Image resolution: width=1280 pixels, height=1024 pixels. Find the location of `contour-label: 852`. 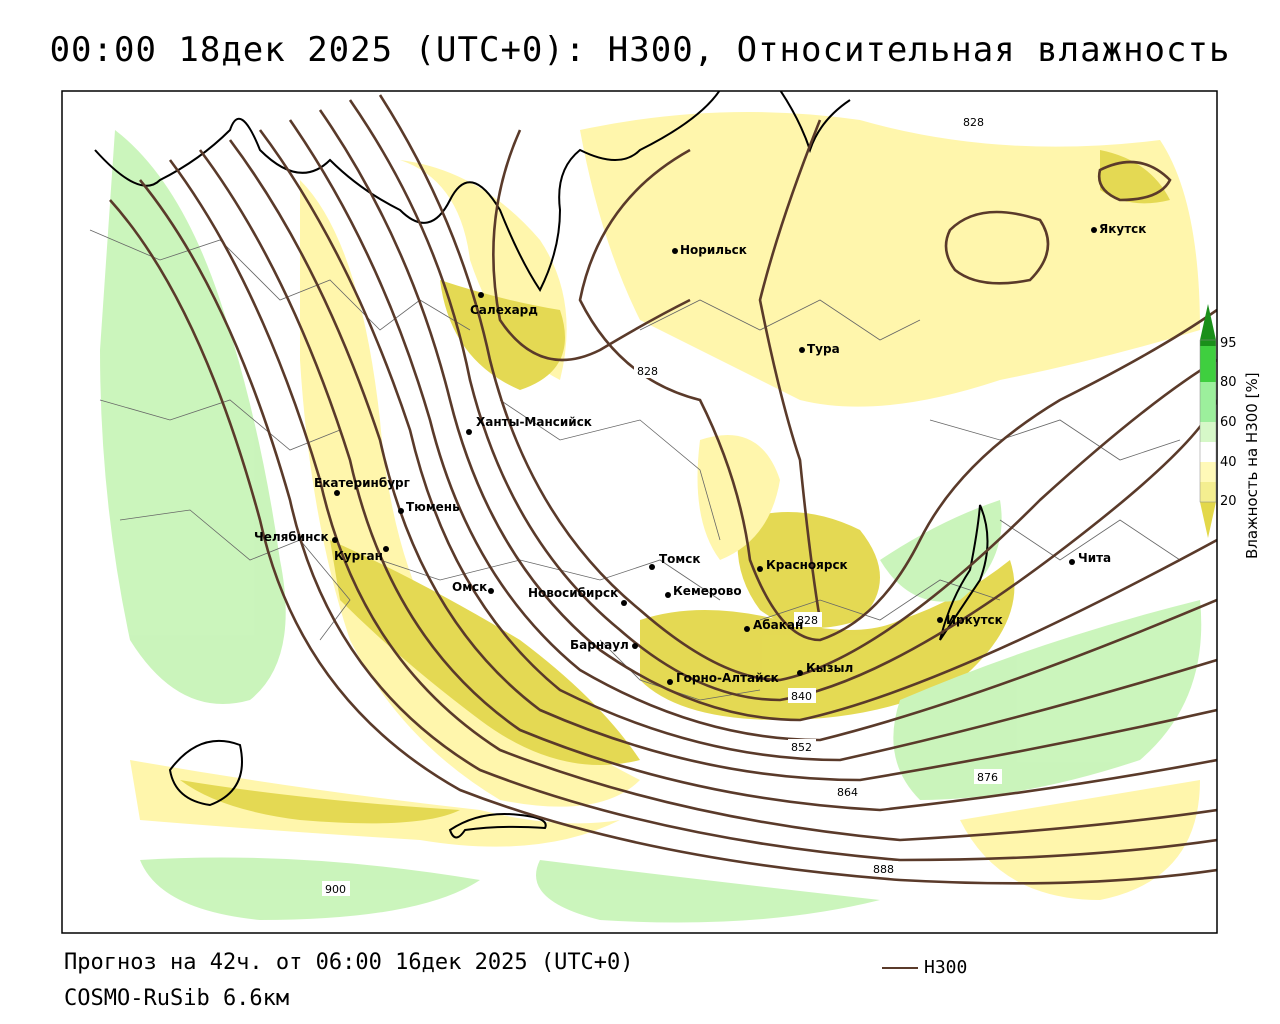

contour-label: 852 is located at coordinates (802, 746).